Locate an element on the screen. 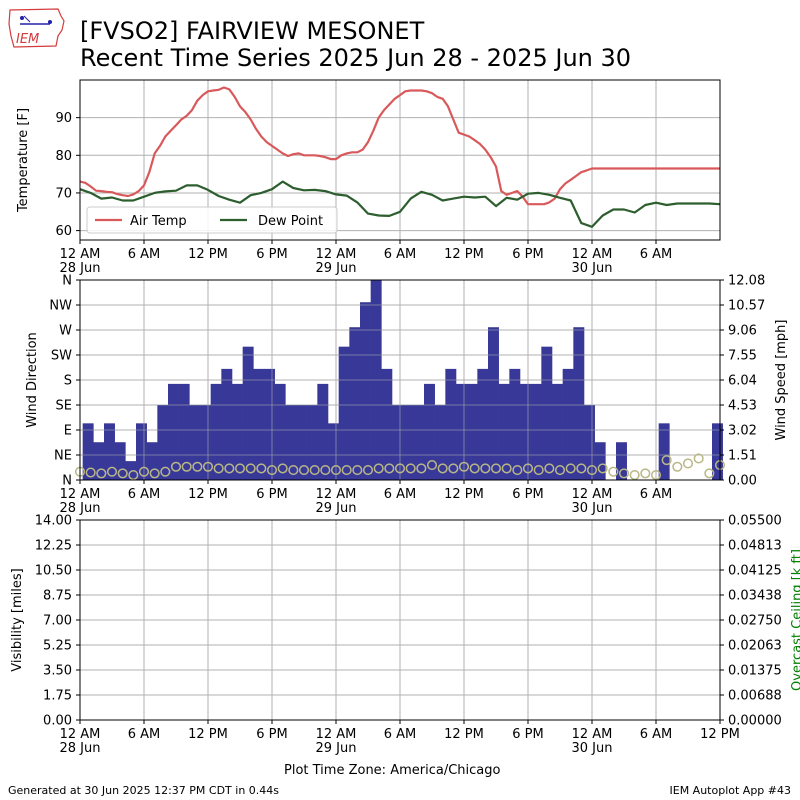 The width and height of the screenshot is (800, 800). visibility-tick-label: 8.75 is located at coordinates (57, 596).